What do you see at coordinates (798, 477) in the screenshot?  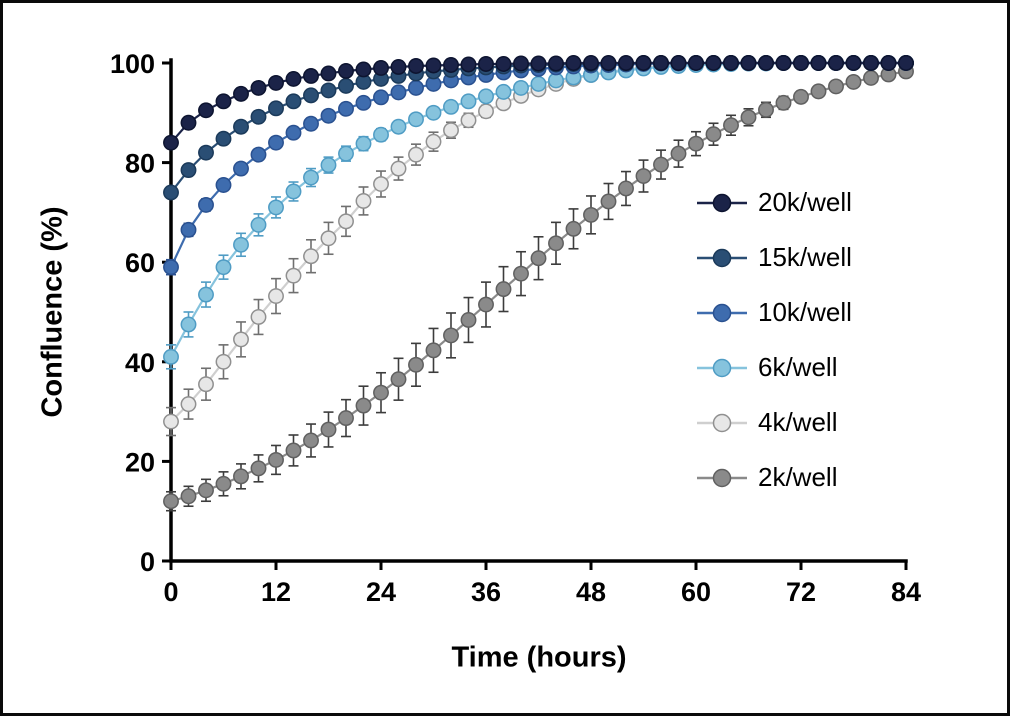 I see `legend-label: 2k/well` at bounding box center [798, 477].